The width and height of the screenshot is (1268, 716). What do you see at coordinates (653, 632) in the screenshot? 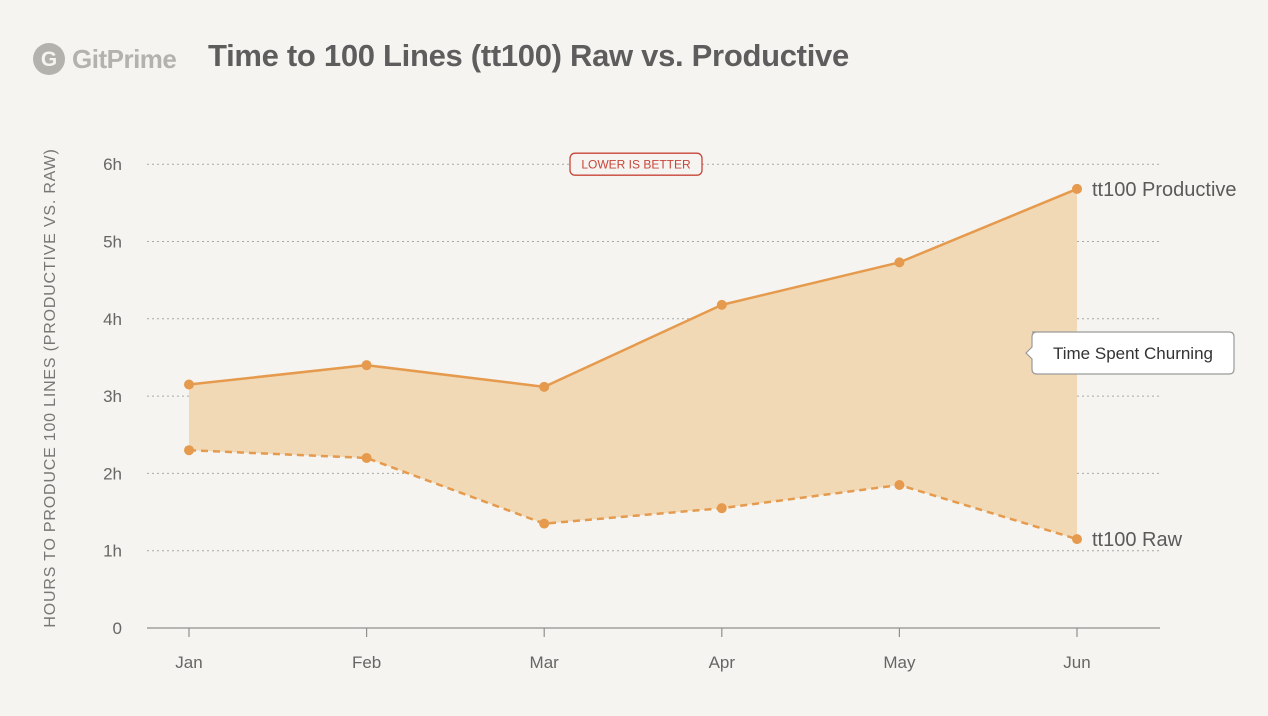
I see `axis-layer` at bounding box center [653, 632].